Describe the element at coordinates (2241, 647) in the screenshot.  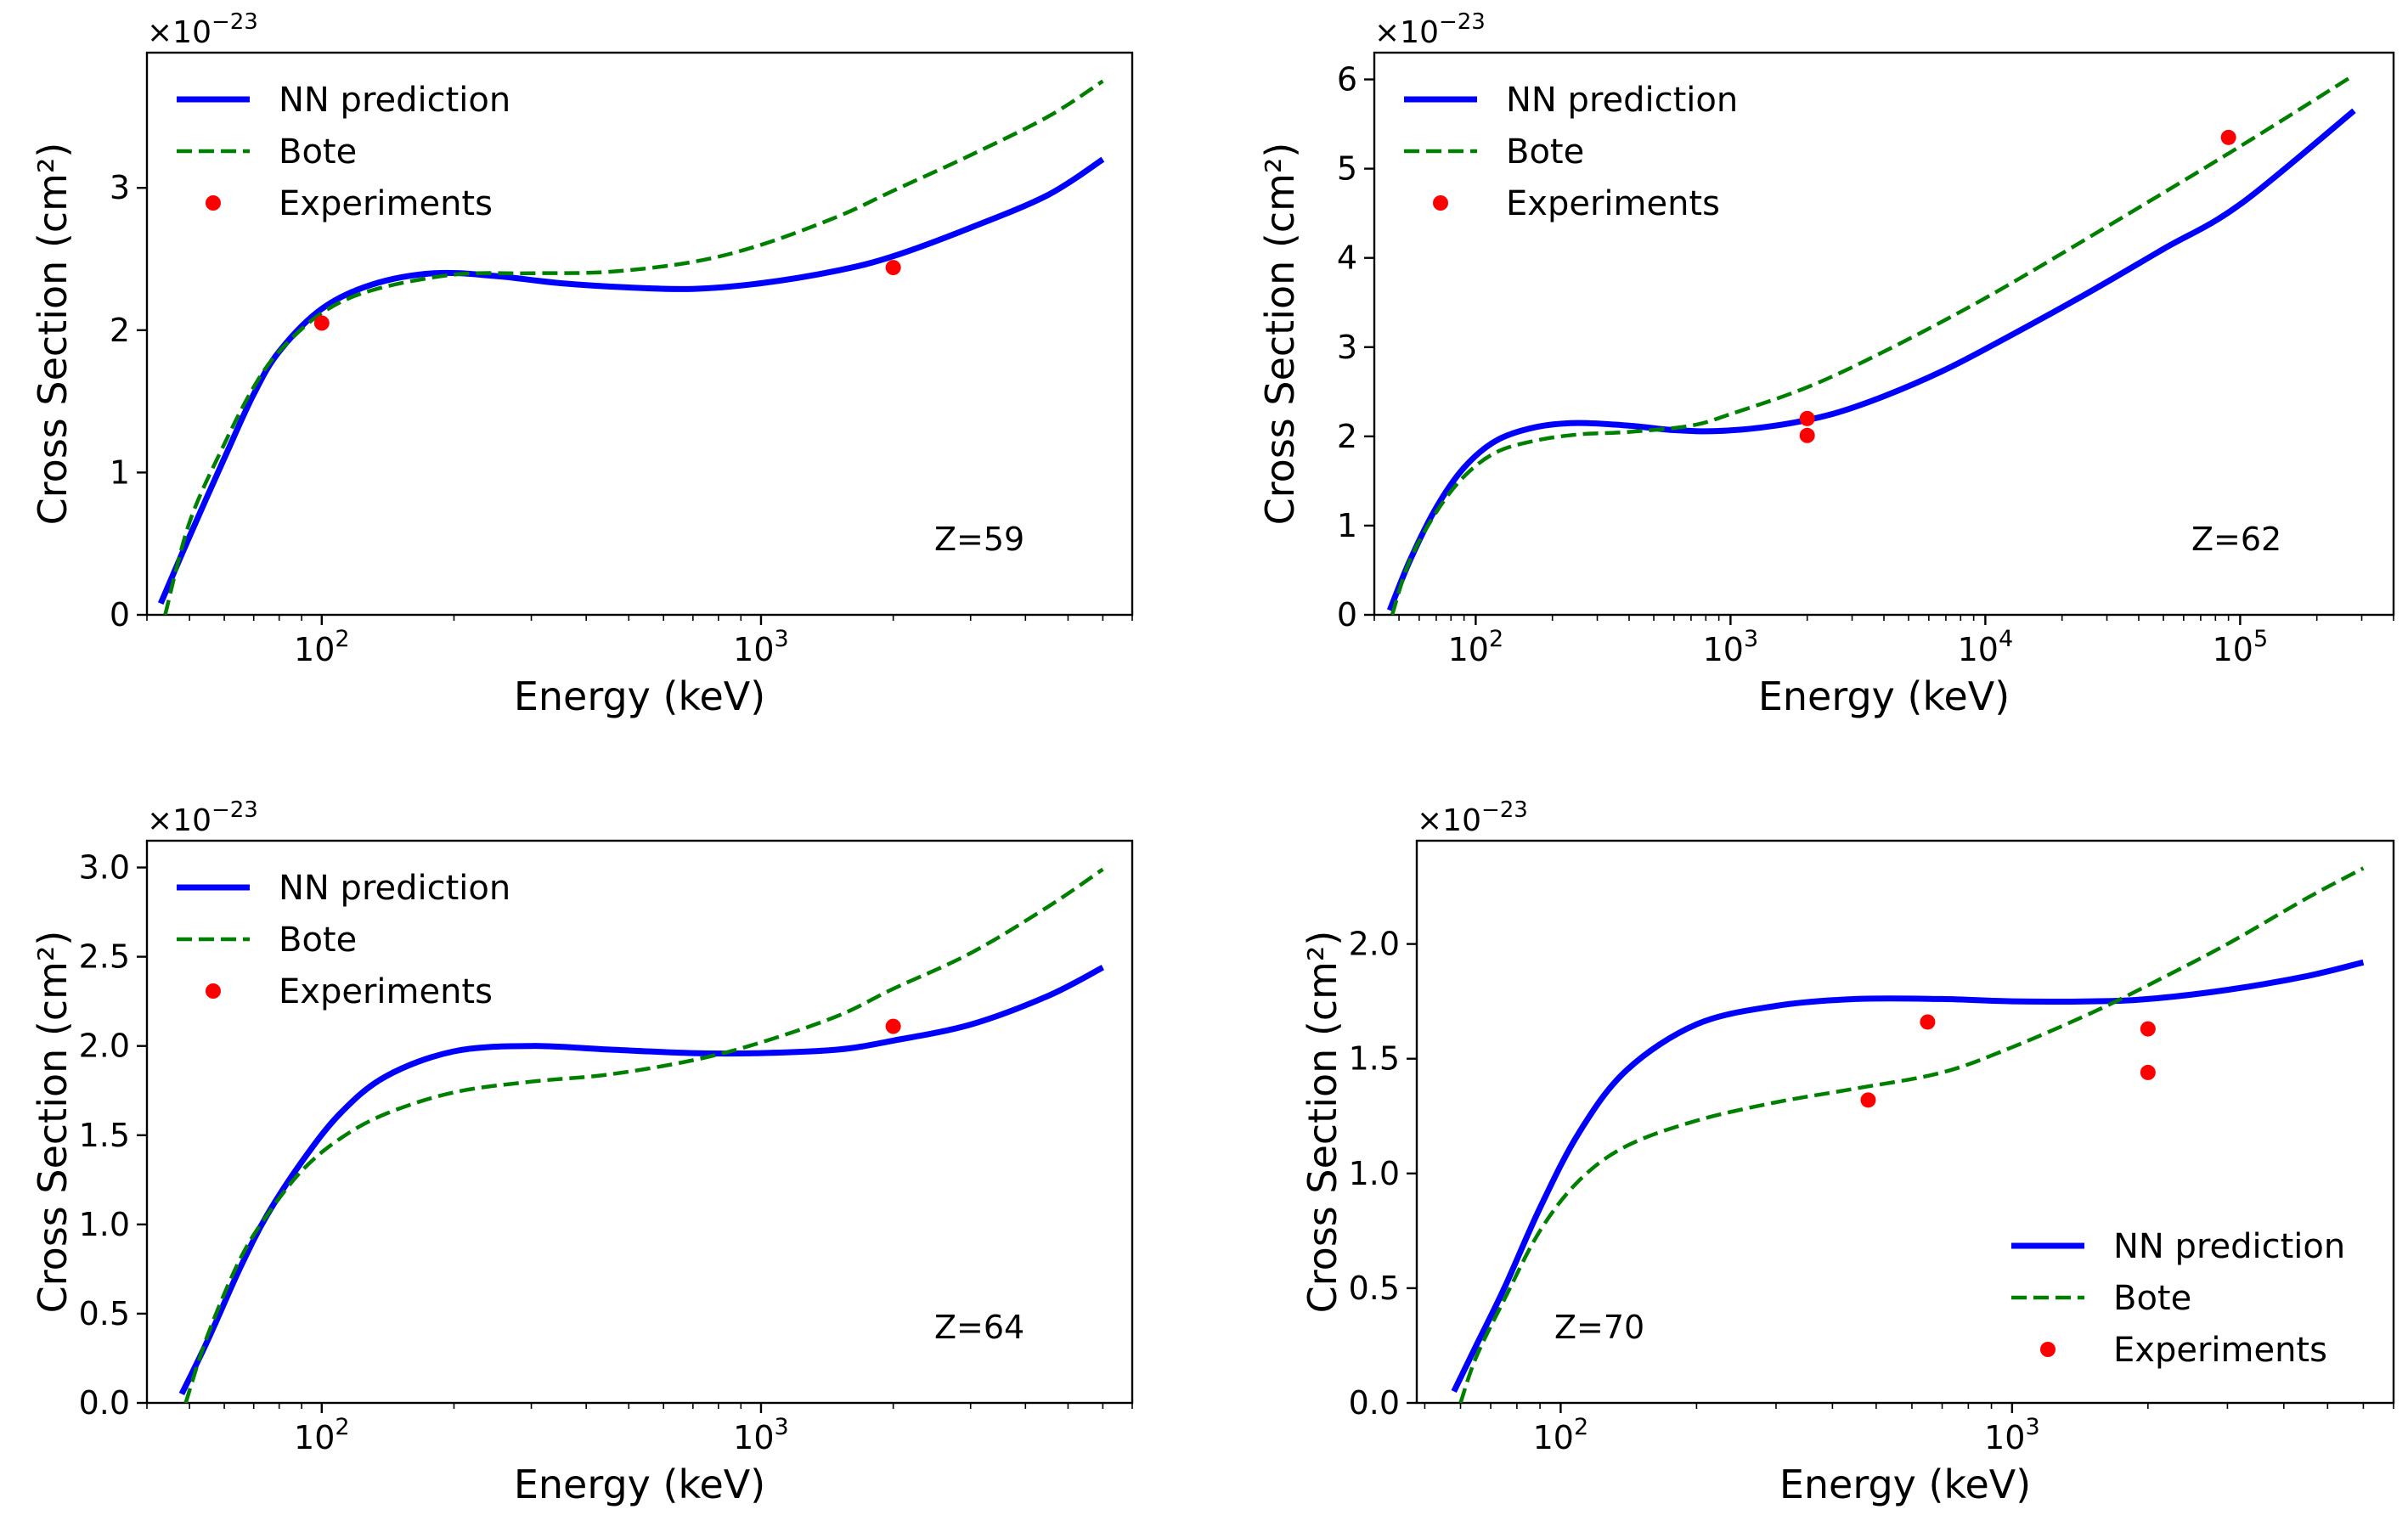
I see `x-tick-label: 10⁵` at that location.